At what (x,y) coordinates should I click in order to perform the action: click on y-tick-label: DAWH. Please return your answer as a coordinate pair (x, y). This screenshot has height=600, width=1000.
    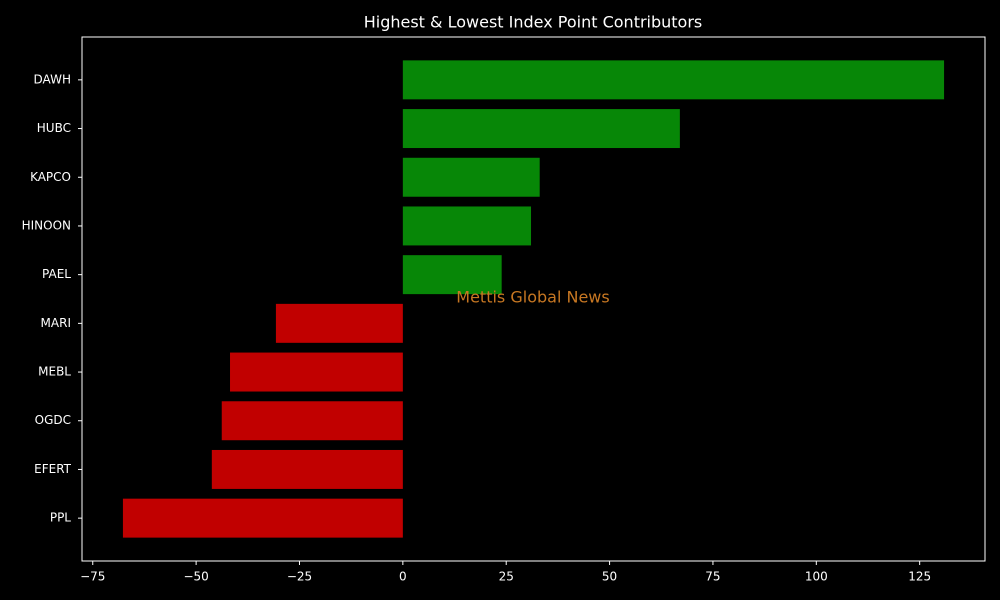
    Looking at the image, I should click on (52, 79).